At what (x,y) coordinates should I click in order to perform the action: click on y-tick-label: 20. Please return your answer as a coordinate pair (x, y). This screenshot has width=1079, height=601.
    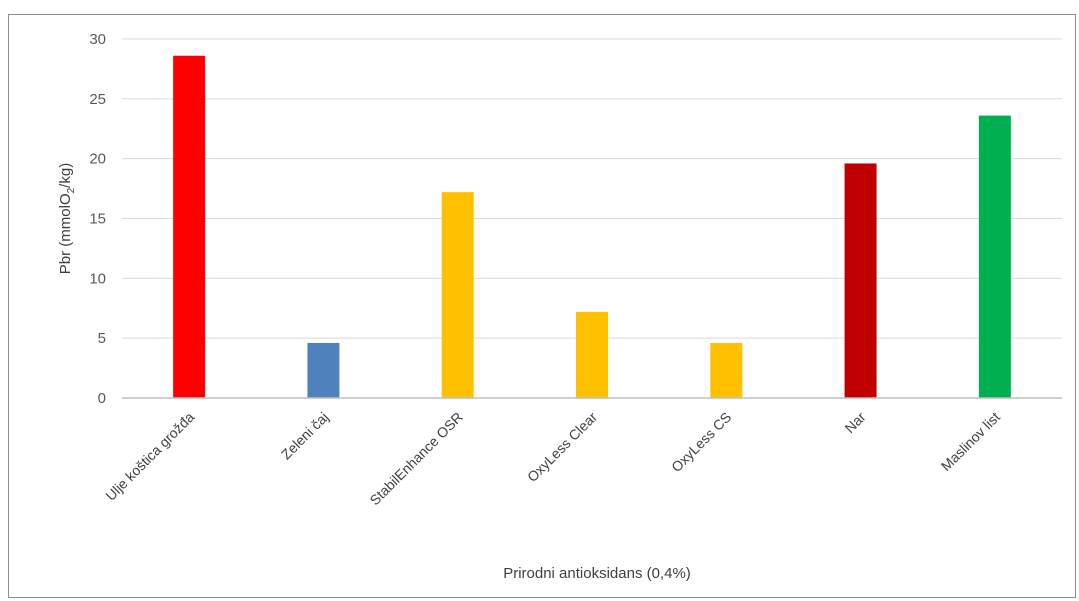
    Looking at the image, I should click on (97, 159).